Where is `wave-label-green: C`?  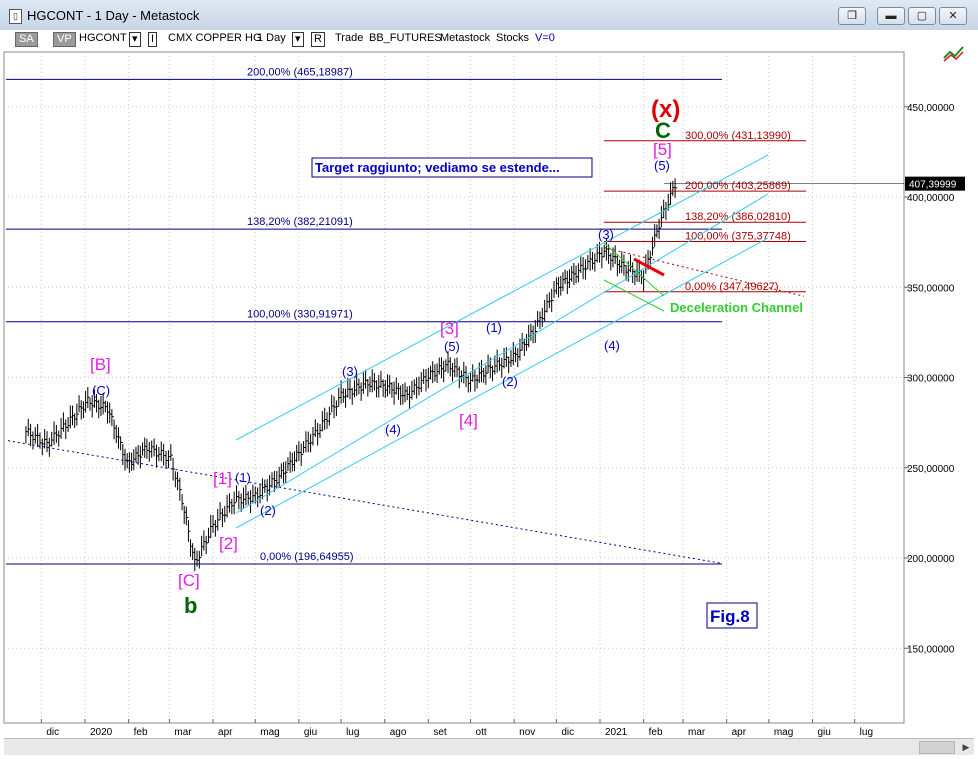
wave-label-green: C is located at coordinates (663, 130).